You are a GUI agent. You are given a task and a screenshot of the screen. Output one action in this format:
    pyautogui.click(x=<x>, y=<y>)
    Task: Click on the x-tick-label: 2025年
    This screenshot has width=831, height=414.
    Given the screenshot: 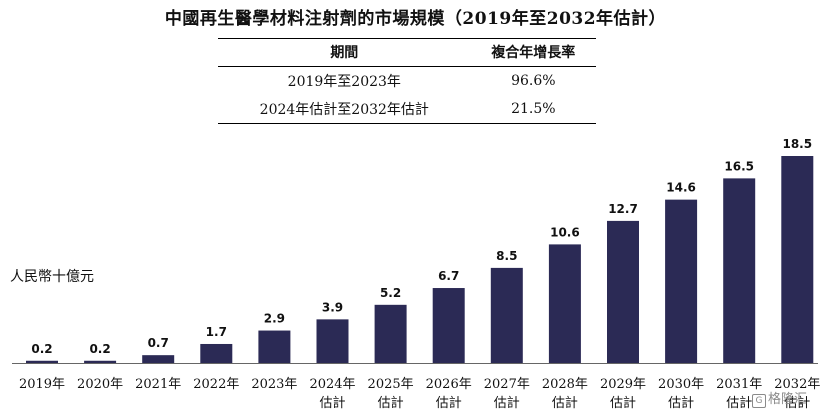 What is the action you would take?
    pyautogui.click(x=391, y=384)
    